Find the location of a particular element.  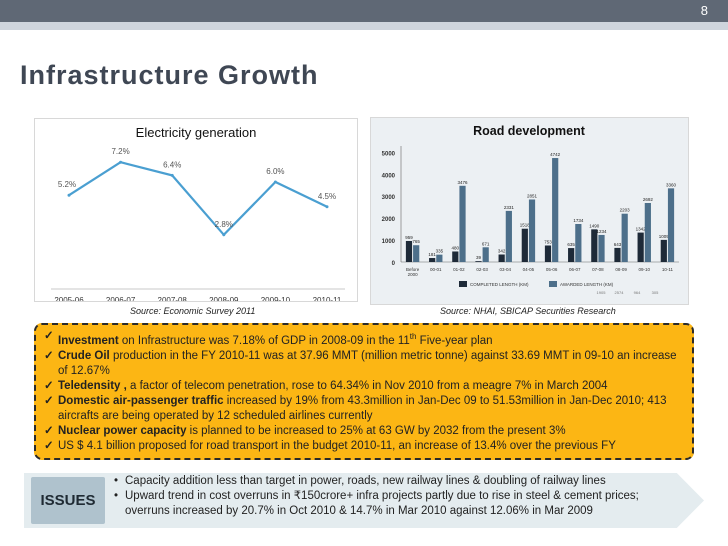

bar-value-label: 1342 is located at coordinates (641, 229).